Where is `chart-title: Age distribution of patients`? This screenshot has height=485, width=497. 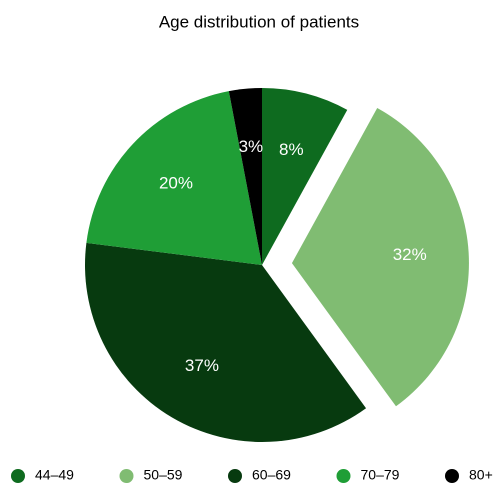 chart-title: Age distribution of patients is located at coordinates (259, 21).